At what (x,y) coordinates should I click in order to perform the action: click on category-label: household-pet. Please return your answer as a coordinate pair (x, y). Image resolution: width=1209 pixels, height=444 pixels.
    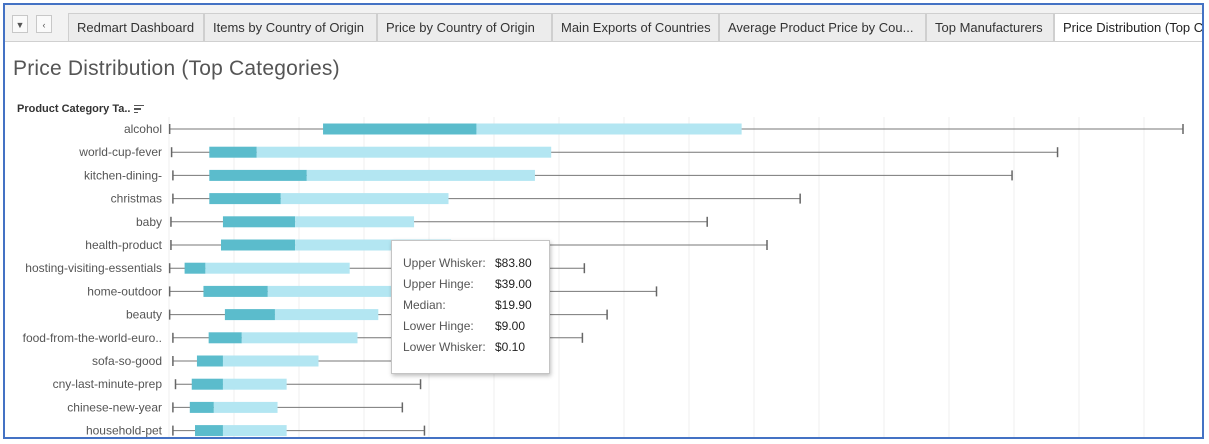
    Looking at the image, I should click on (124, 430).